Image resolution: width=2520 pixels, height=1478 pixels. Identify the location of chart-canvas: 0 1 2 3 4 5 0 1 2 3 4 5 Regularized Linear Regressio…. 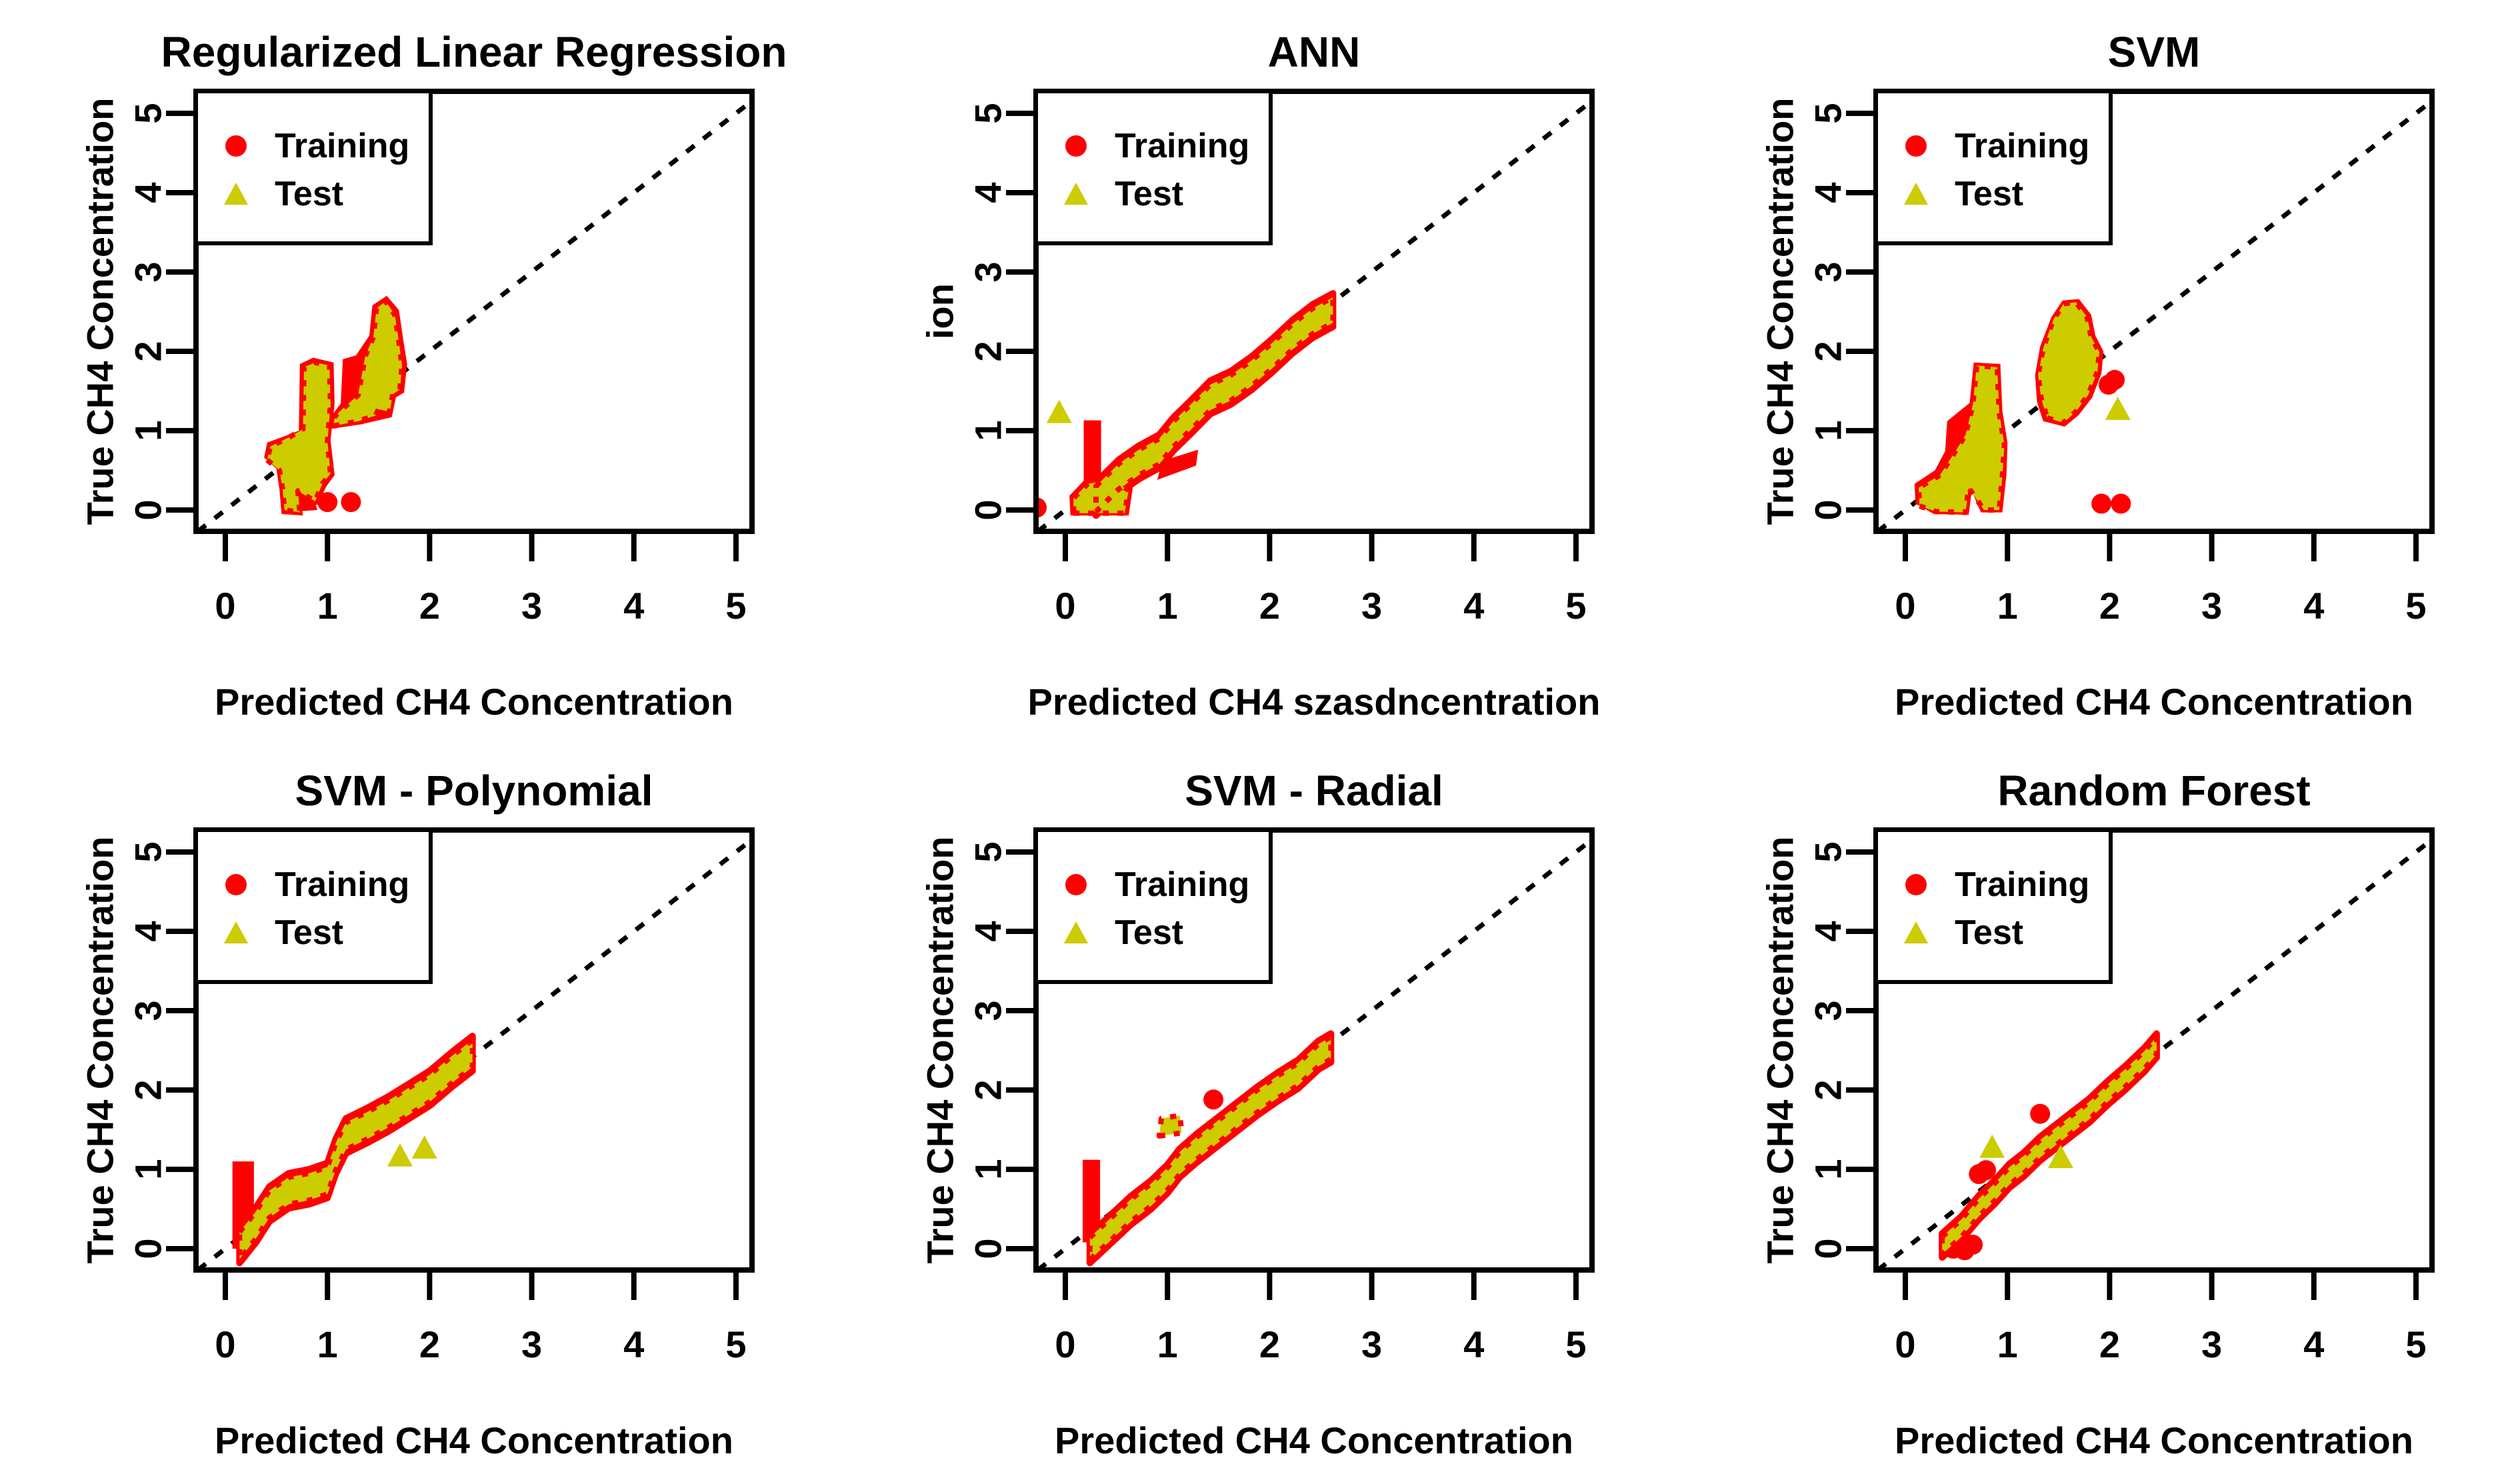
(433, 375).